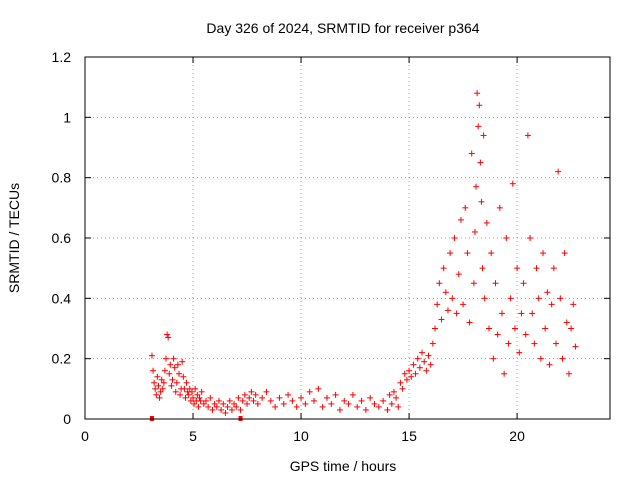 Image resolution: width=640 pixels, height=480 pixels. Describe the element at coordinates (301, 436) in the screenshot. I see `x-tick-label: 10` at that location.